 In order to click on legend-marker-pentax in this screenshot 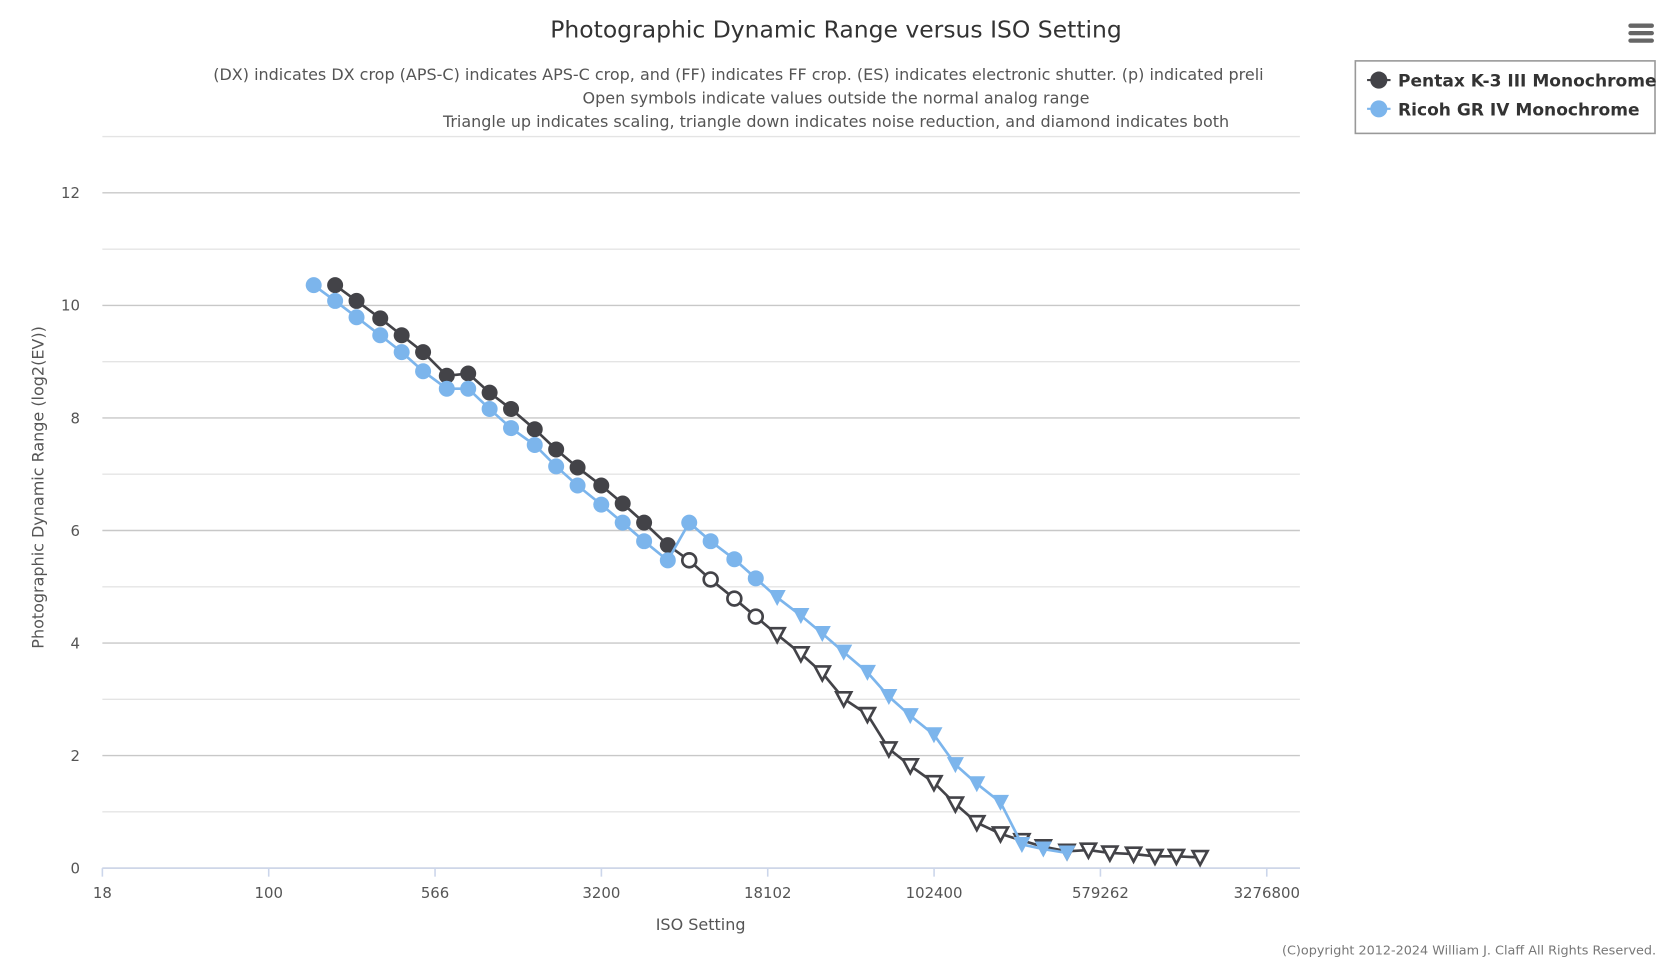, I will do `click(1379, 80)`.